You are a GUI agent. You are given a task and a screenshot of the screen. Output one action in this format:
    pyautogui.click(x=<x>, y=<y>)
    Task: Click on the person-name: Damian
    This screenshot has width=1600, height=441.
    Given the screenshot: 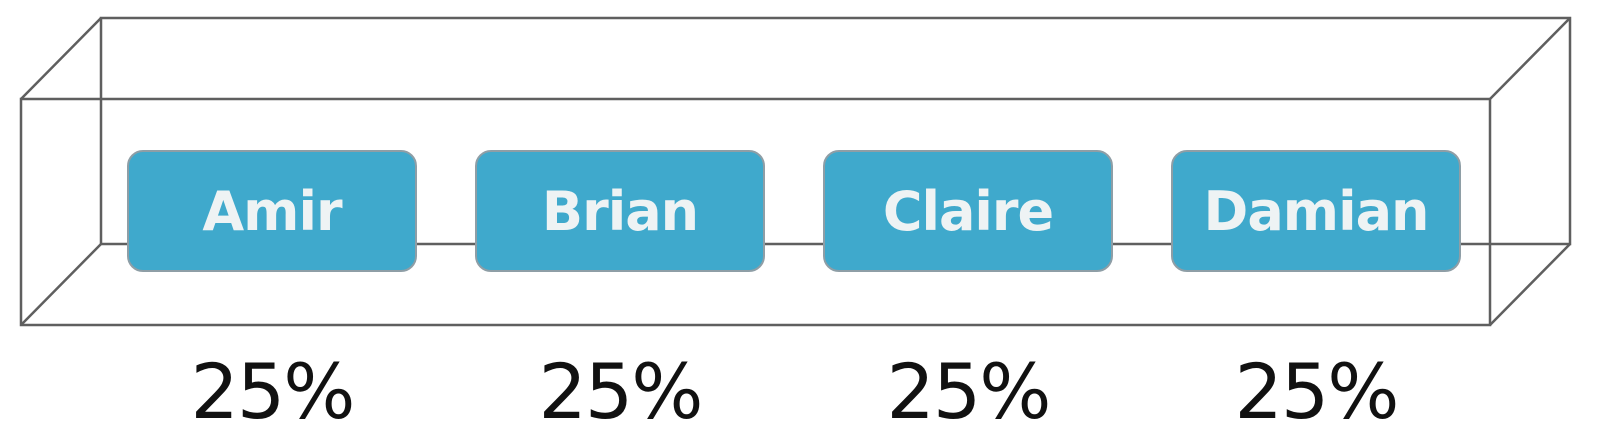 What is the action you would take?
    pyautogui.click(x=1316, y=211)
    